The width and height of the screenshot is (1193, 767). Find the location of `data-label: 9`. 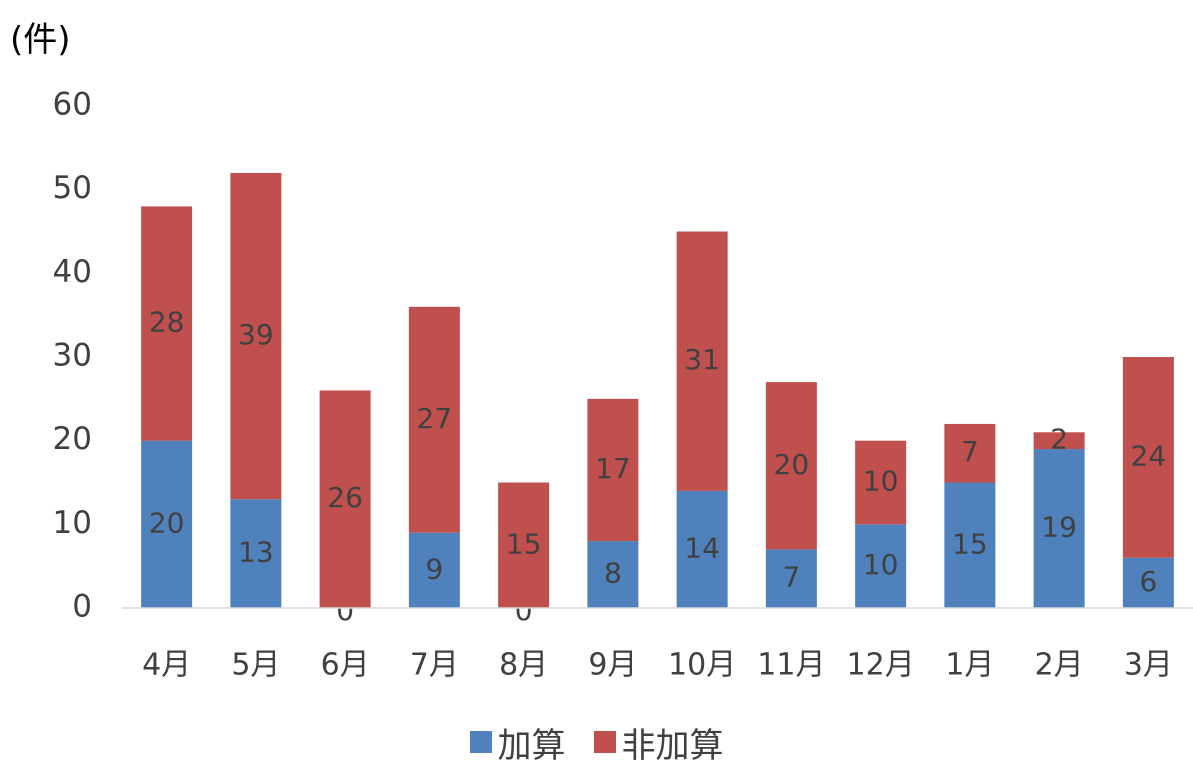

data-label: 9 is located at coordinates (434, 568).